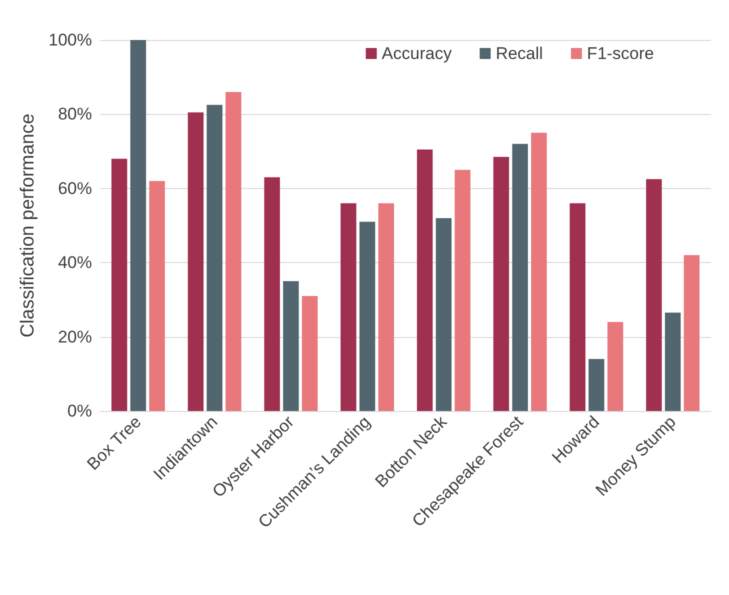 The height and width of the screenshot is (595, 729). I want to click on y-tick-label: 20%, so click(75, 336).